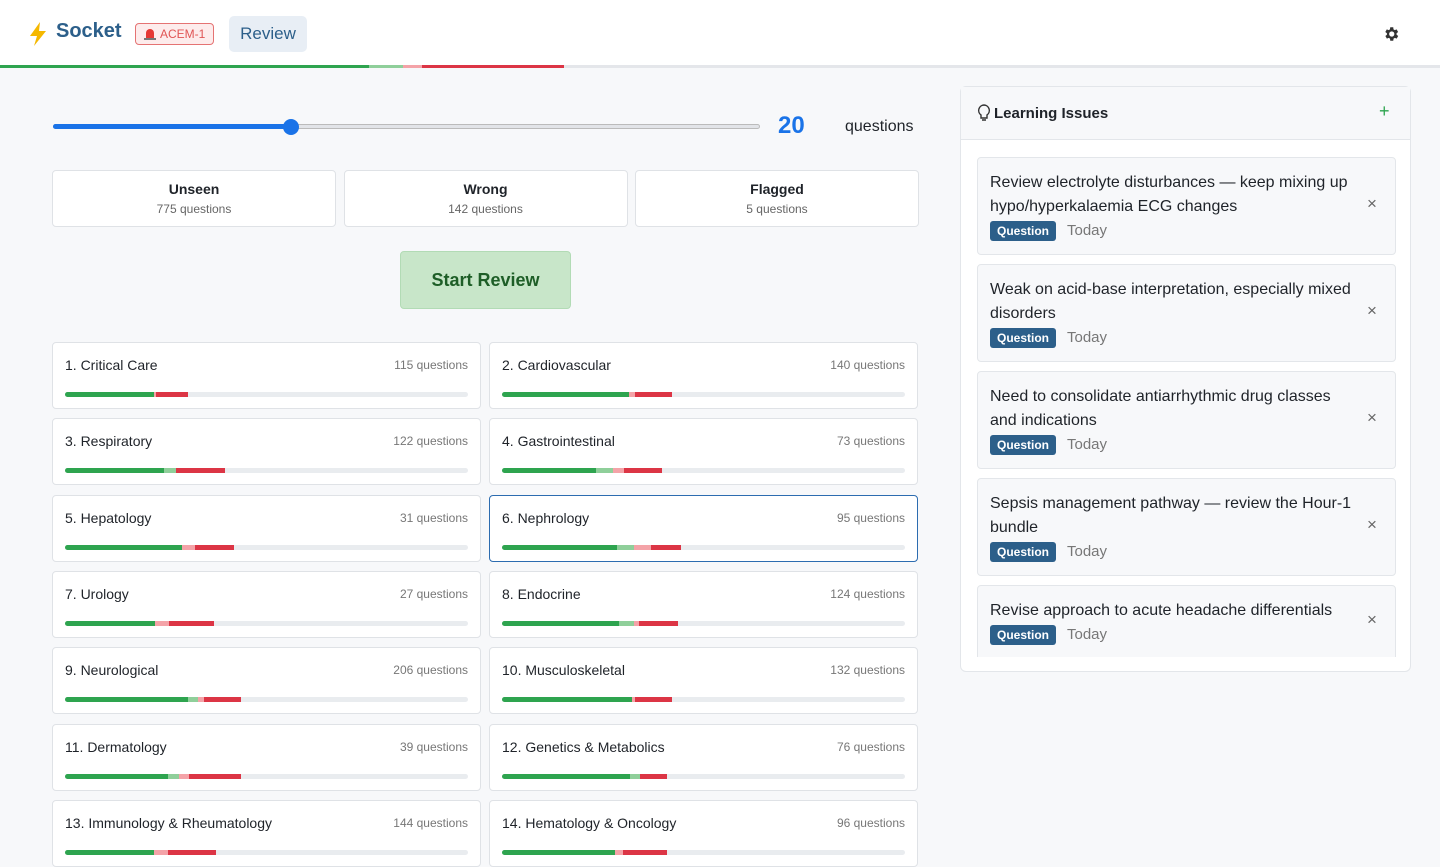  Describe the element at coordinates (172, 126) in the screenshot. I see `slider-fill` at that location.